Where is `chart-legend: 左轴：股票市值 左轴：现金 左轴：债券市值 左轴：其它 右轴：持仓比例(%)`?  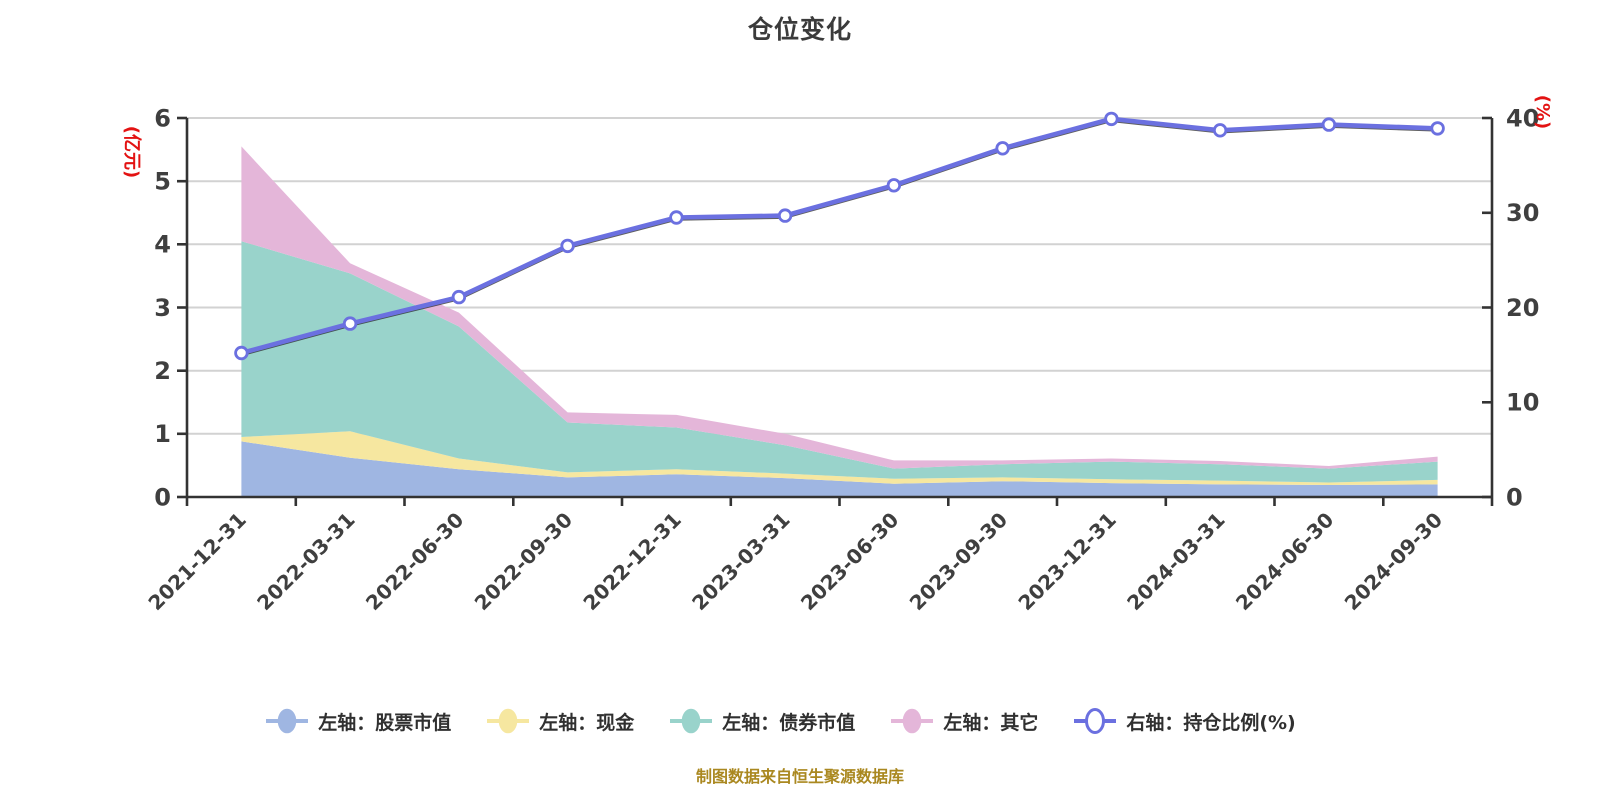
chart-legend: 左轴：股票市值 左轴：现金 左轴：债券市值 左轴：其它 右轴：持仓比例(%) is located at coordinates (780, 721).